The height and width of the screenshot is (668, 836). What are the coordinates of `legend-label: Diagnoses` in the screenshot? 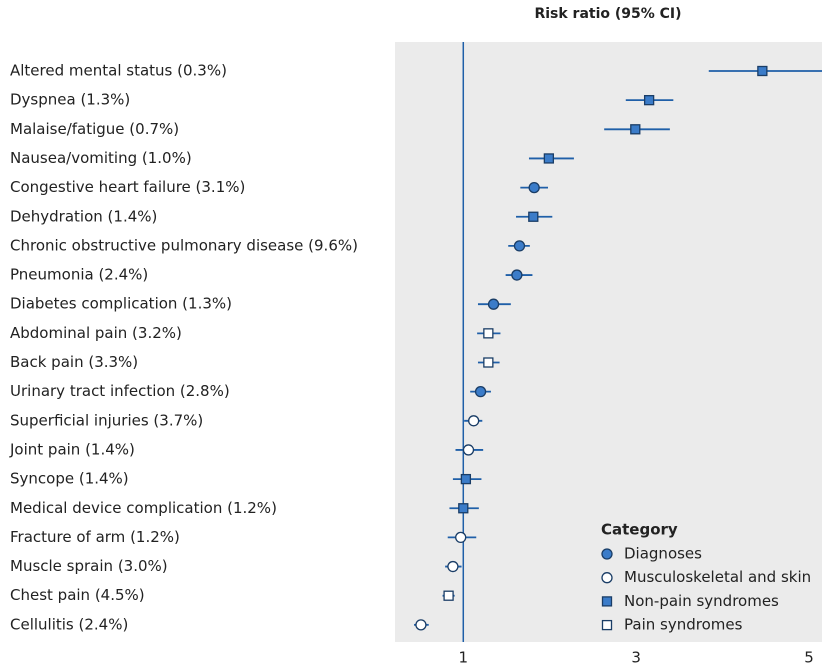 It's located at (663, 554).